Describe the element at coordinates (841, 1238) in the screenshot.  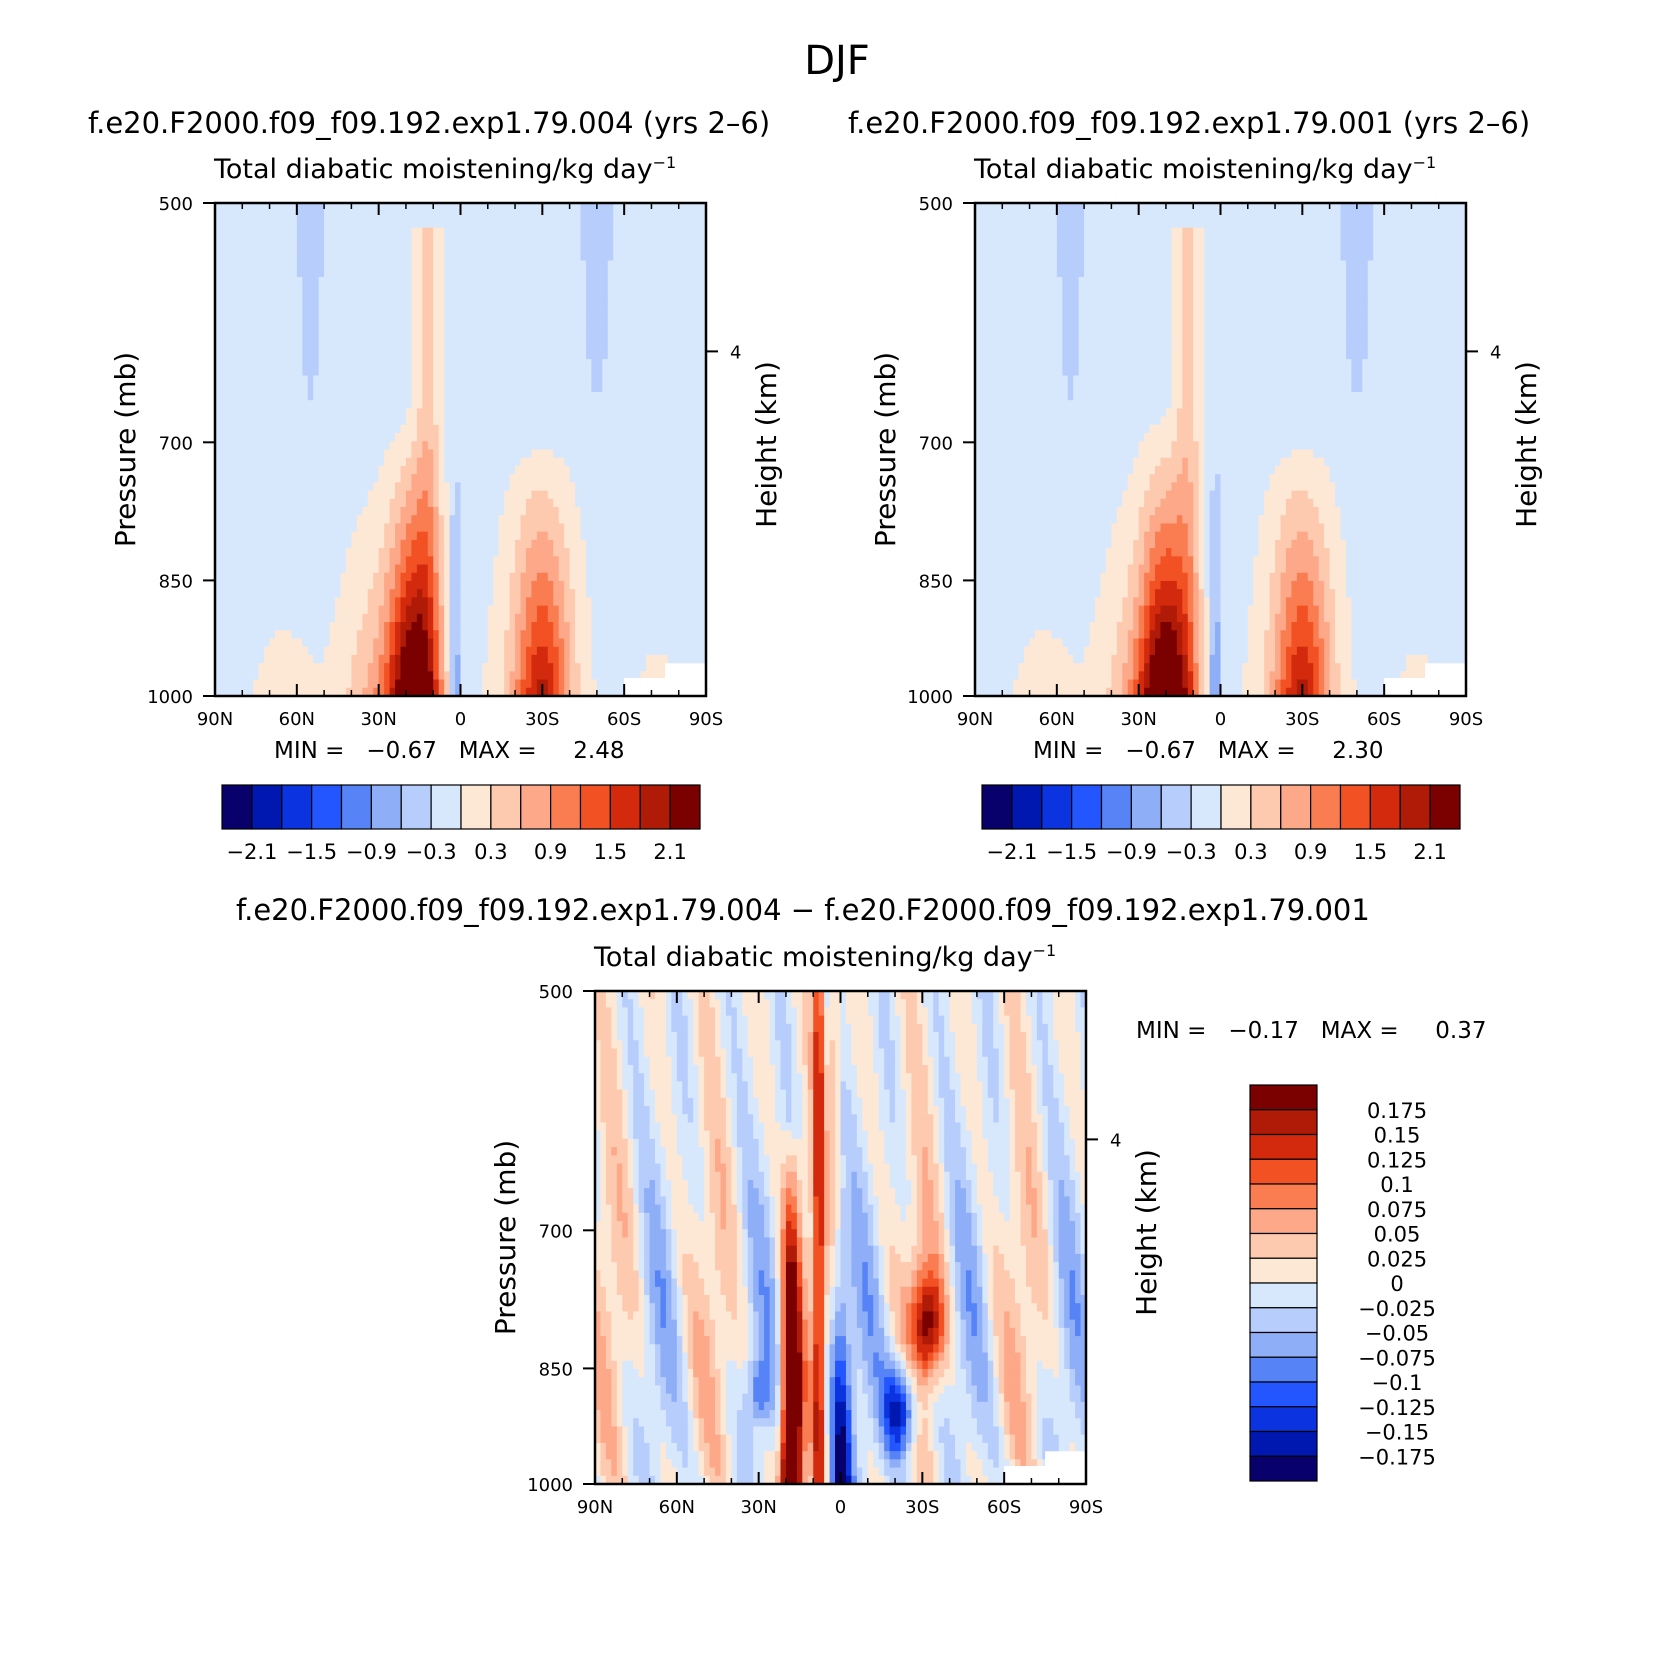
I see `panel3-field` at that location.